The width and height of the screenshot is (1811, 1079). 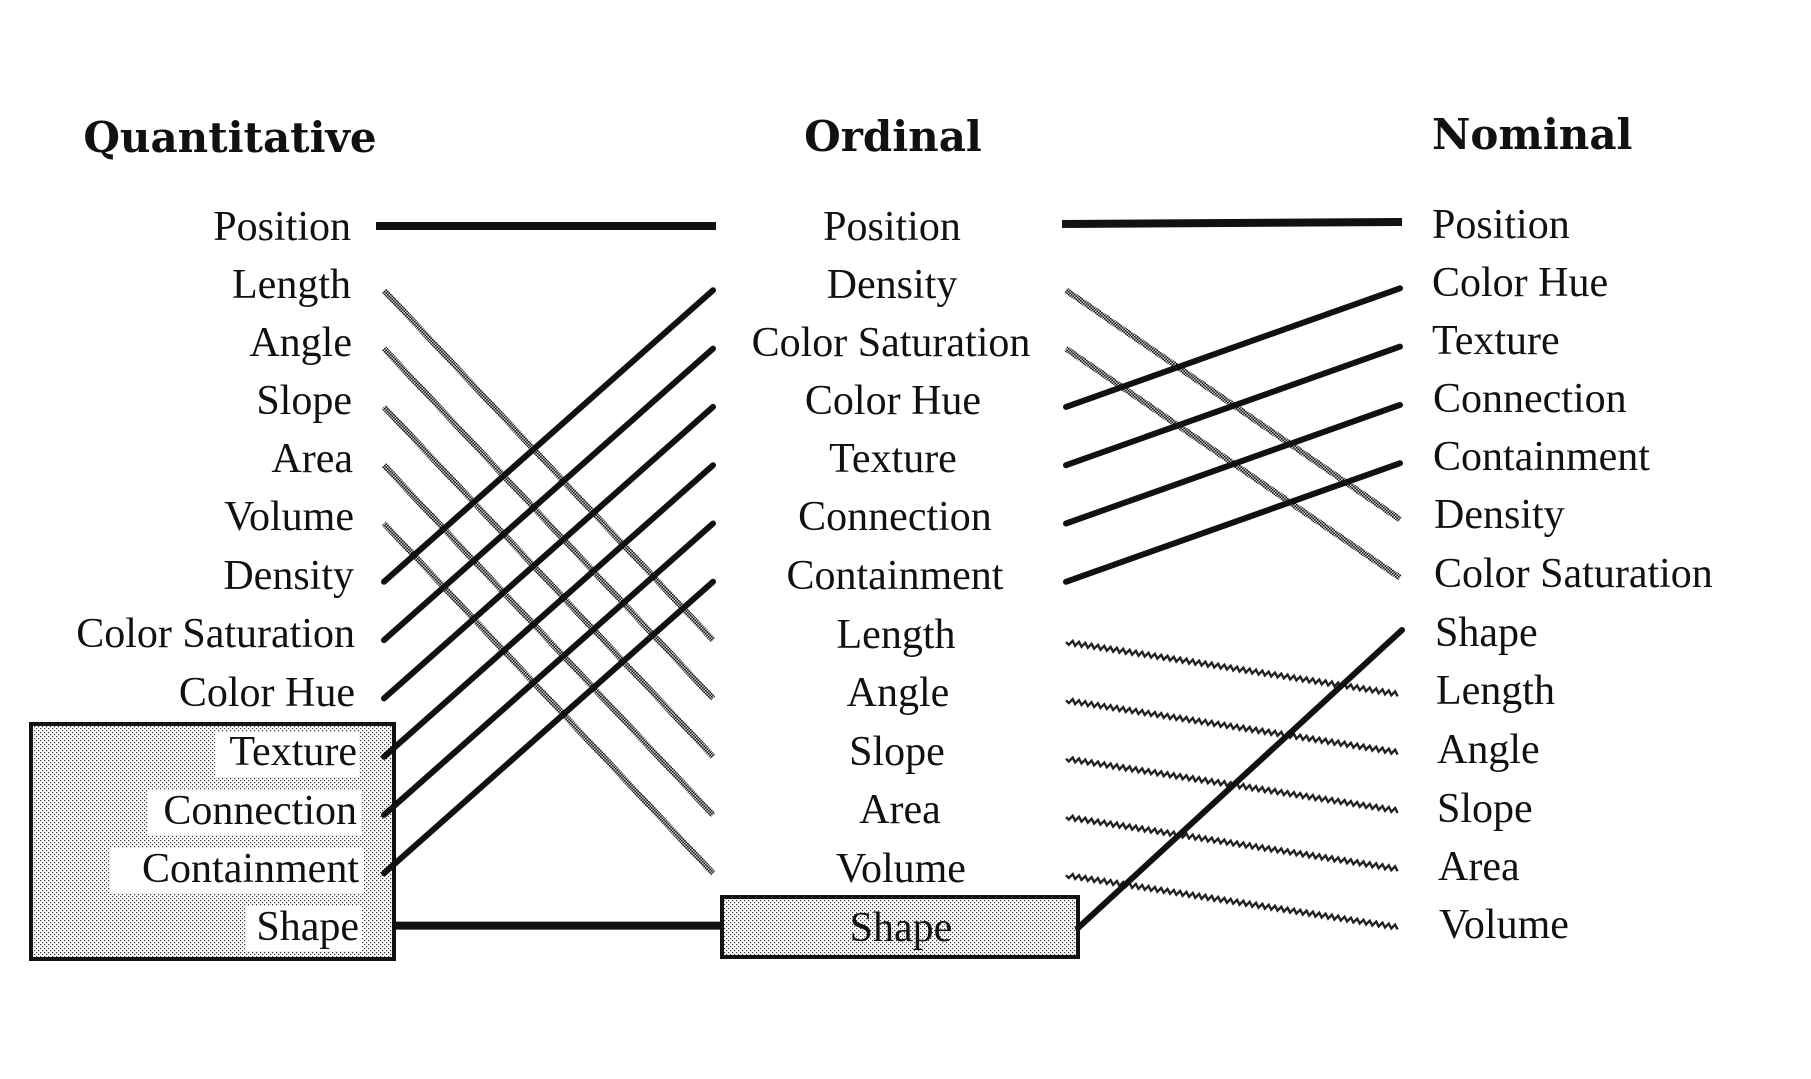 I want to click on nominal-item-color-saturation: Color Saturation, so click(x=1573, y=574).